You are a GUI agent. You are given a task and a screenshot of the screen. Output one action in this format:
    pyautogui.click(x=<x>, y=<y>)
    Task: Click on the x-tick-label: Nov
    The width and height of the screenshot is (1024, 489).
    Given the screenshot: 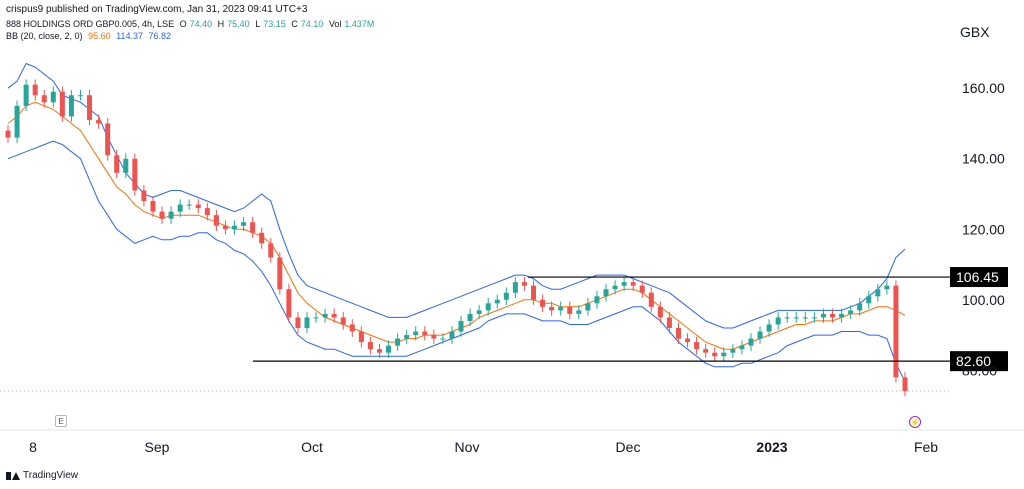 What is the action you would take?
    pyautogui.click(x=467, y=447)
    